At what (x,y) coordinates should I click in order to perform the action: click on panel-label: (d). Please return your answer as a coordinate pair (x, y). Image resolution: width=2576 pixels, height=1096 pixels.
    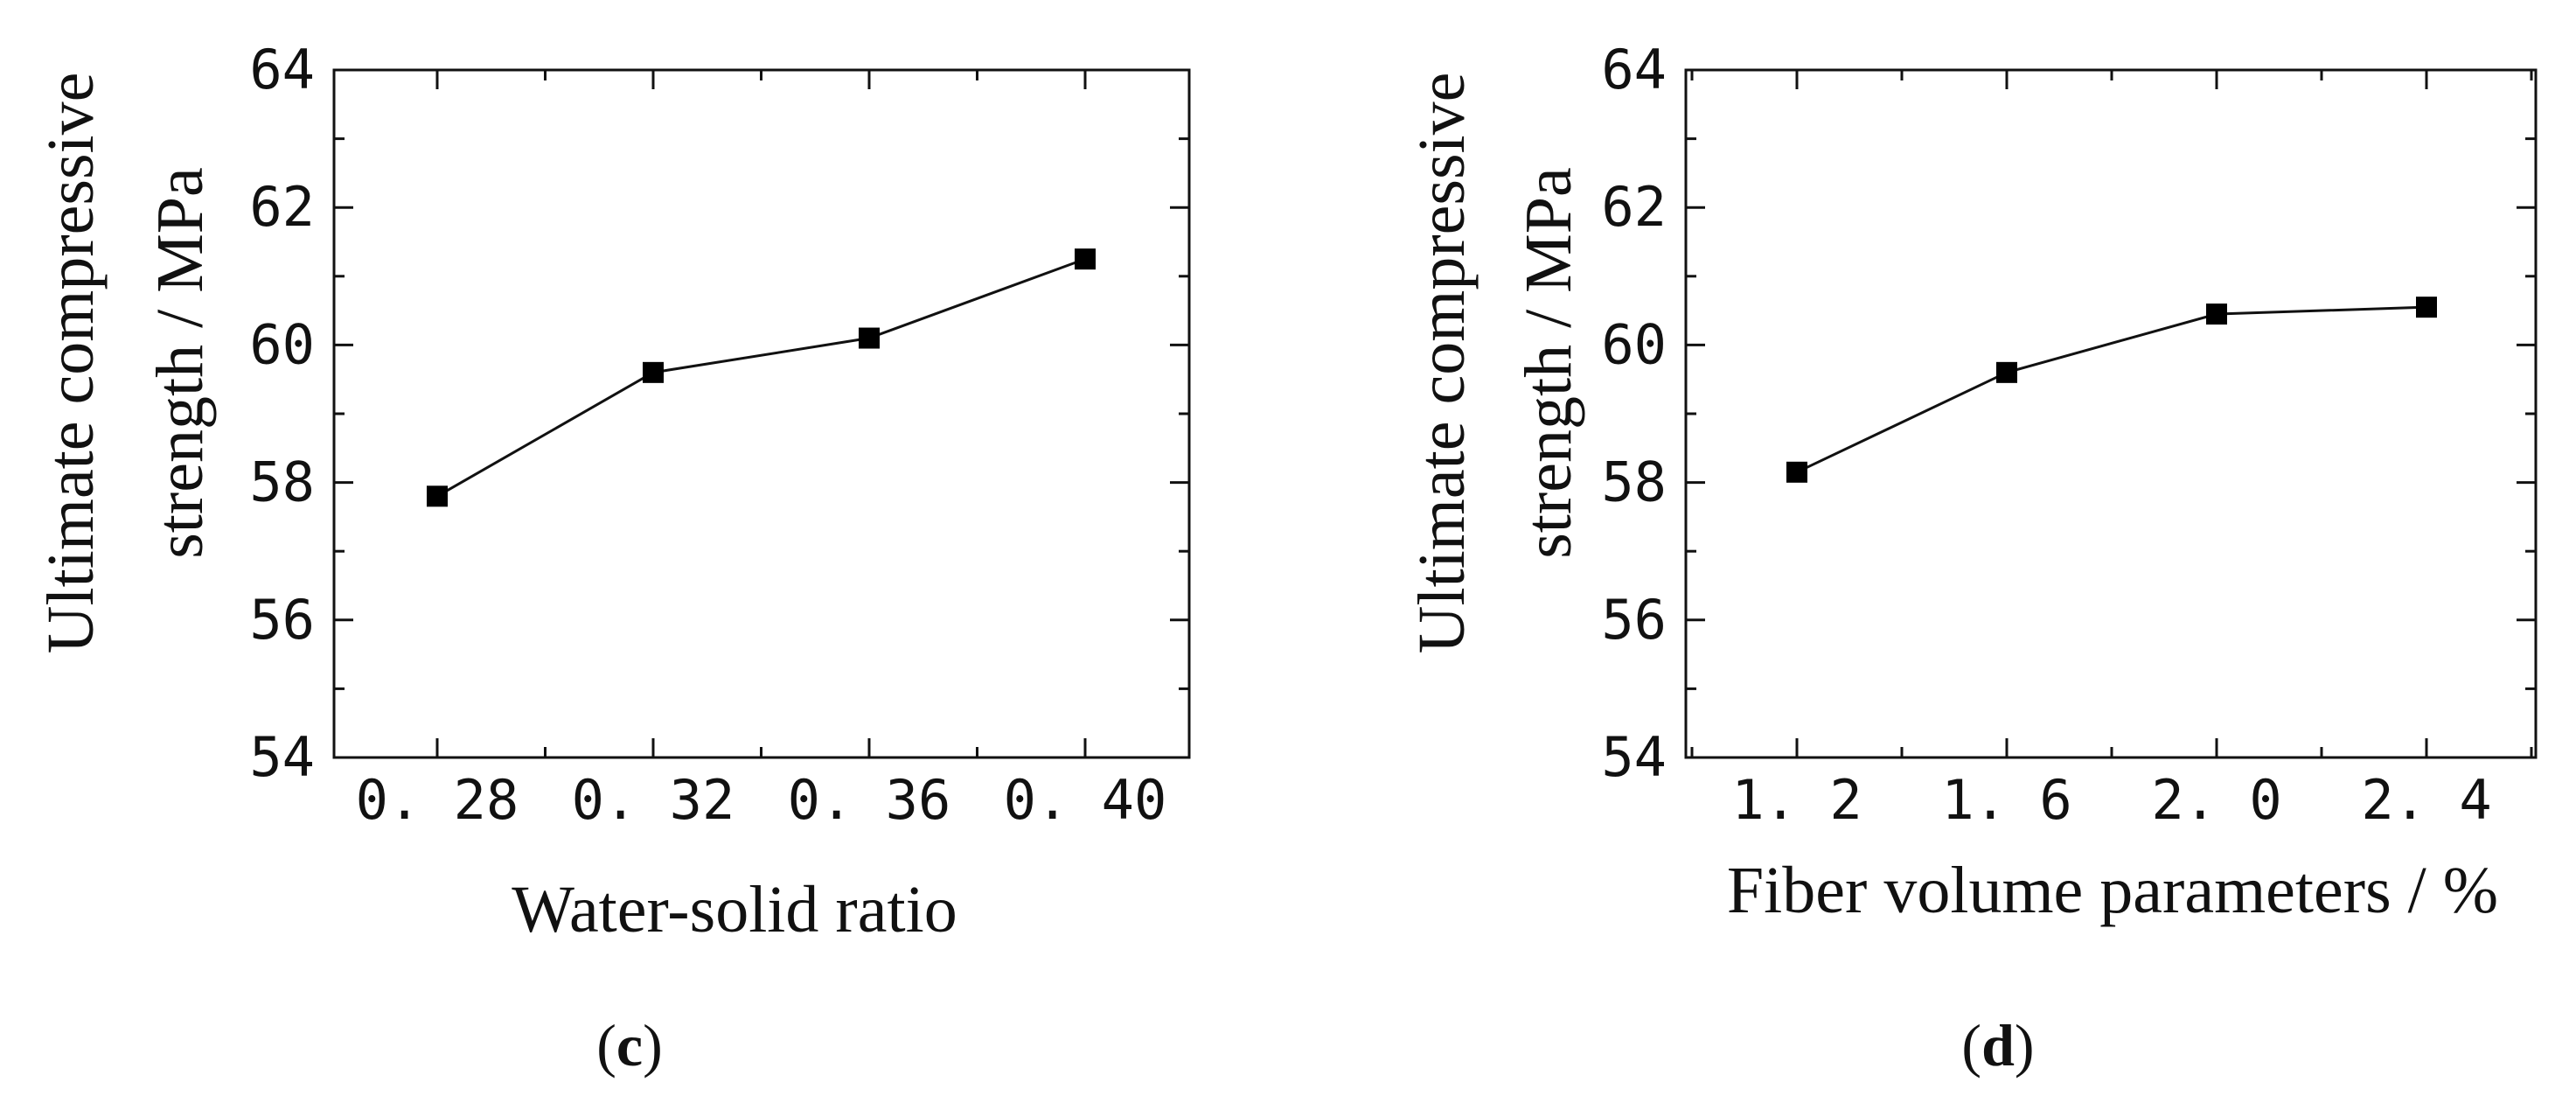
    Looking at the image, I should click on (1997, 1045).